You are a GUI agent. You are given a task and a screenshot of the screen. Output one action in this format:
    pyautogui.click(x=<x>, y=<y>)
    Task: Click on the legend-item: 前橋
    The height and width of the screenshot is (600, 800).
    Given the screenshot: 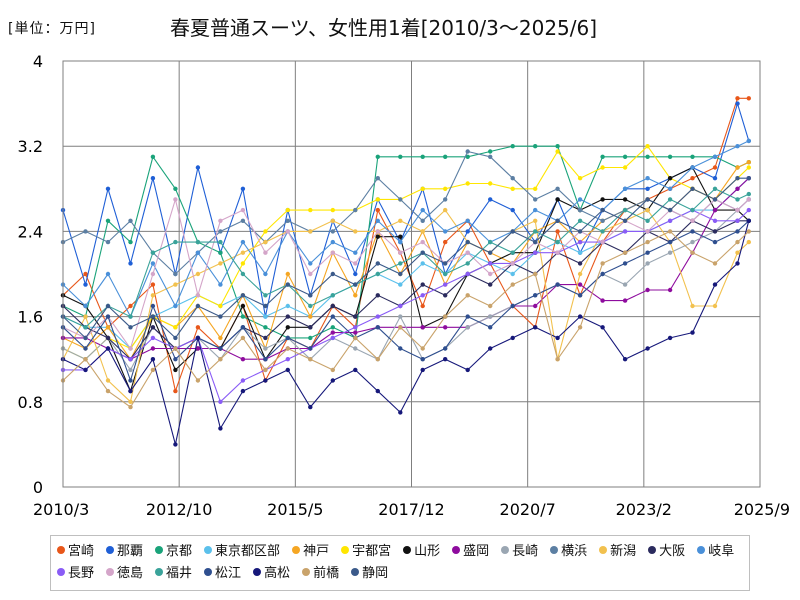 What is the action you would take?
    pyautogui.click(x=320, y=571)
    